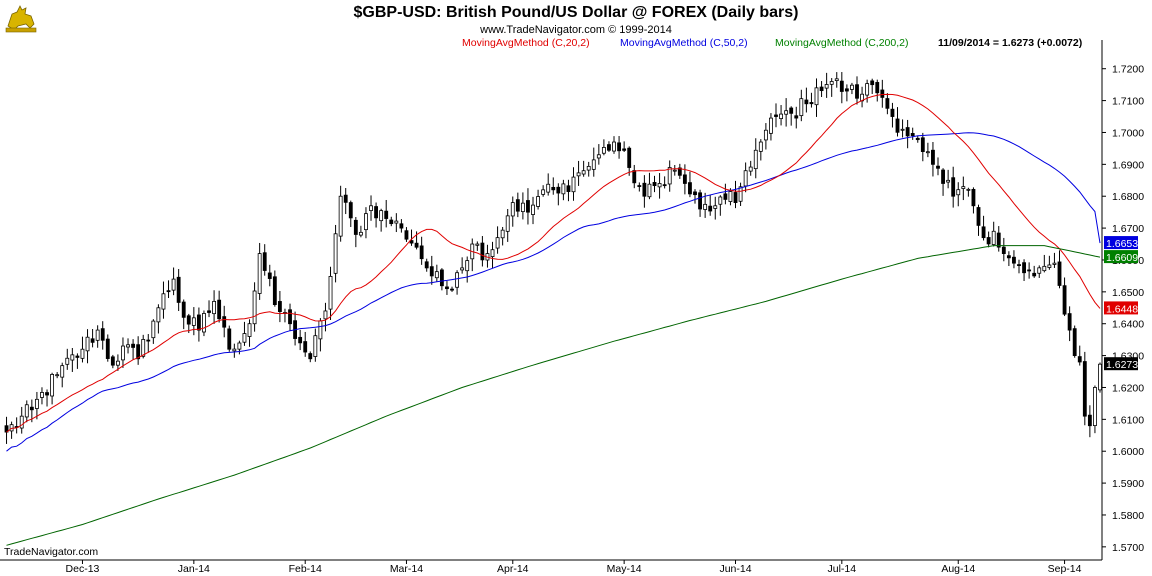  What do you see at coordinates (1121, 257) in the screenshot?
I see `price-tag-ma200: 1.6609` at bounding box center [1121, 257].